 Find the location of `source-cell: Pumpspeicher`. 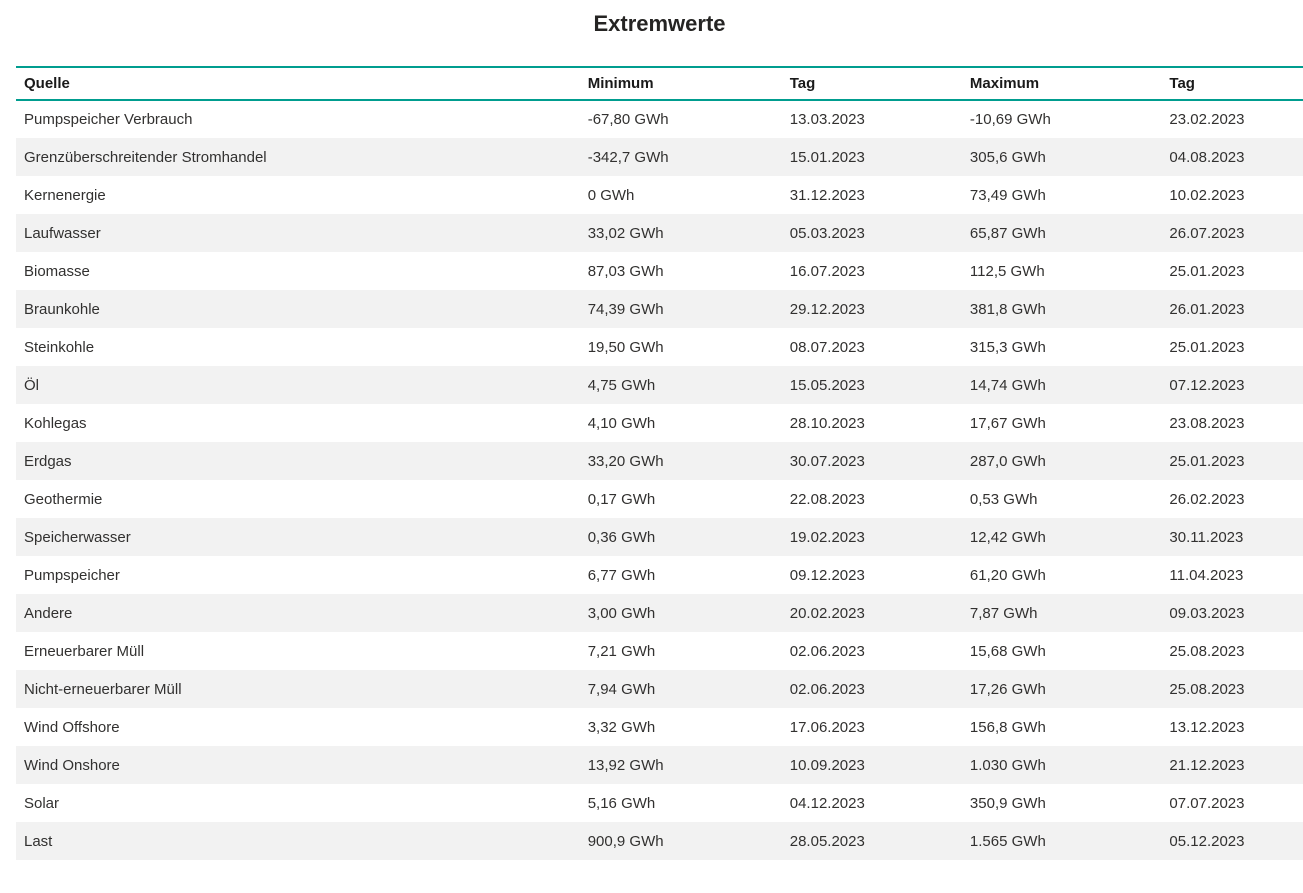

source-cell: Pumpspeicher is located at coordinates (72, 575).